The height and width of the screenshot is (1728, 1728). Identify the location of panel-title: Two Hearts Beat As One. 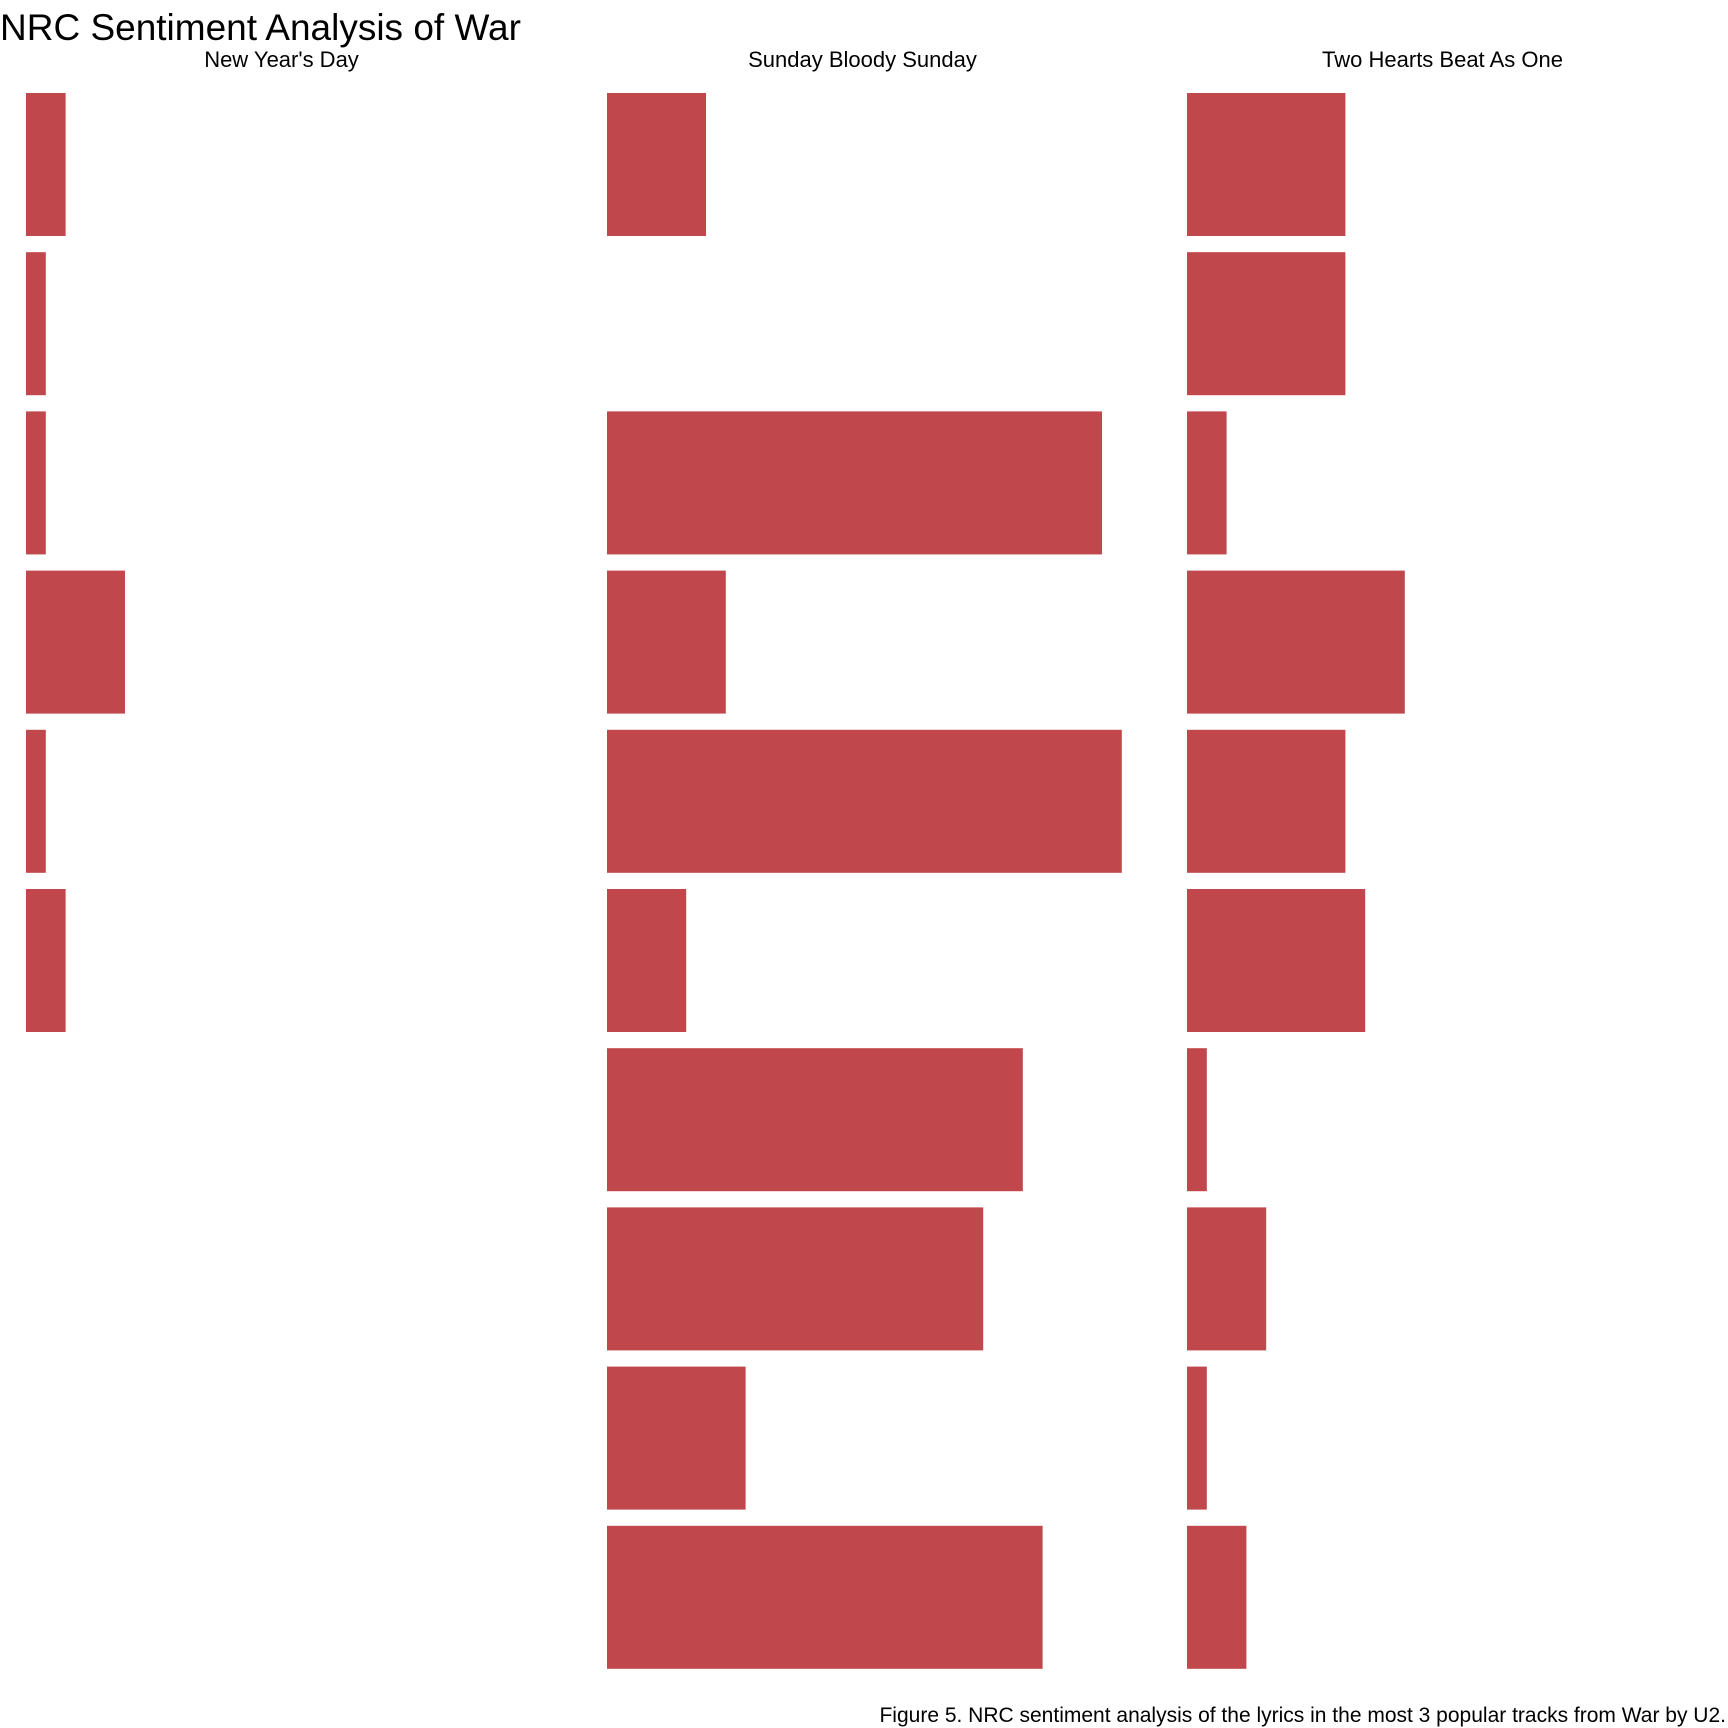
(1442, 59).